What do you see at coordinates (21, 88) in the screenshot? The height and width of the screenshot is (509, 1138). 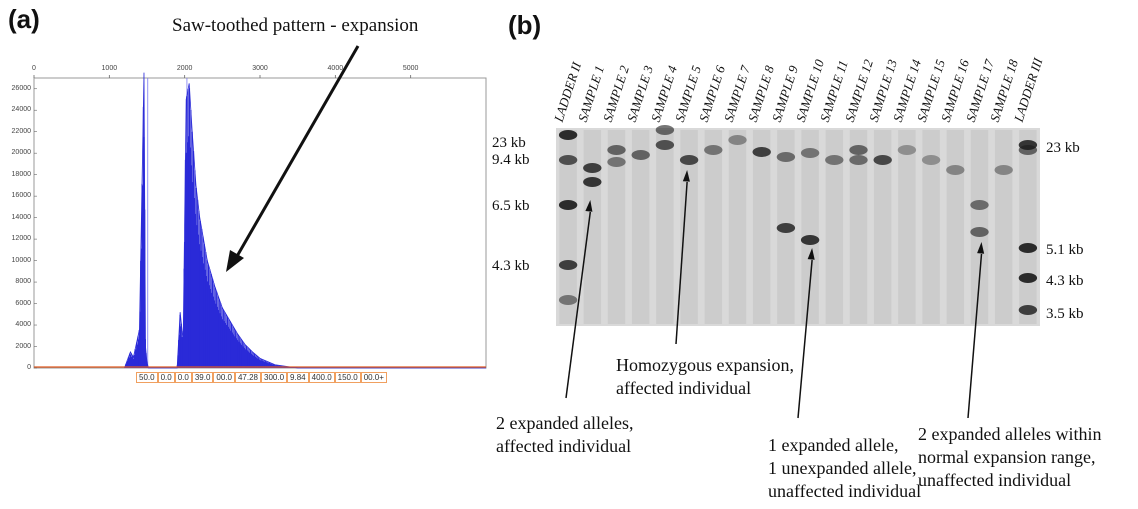 I see `y-tick-label: 26000` at bounding box center [21, 88].